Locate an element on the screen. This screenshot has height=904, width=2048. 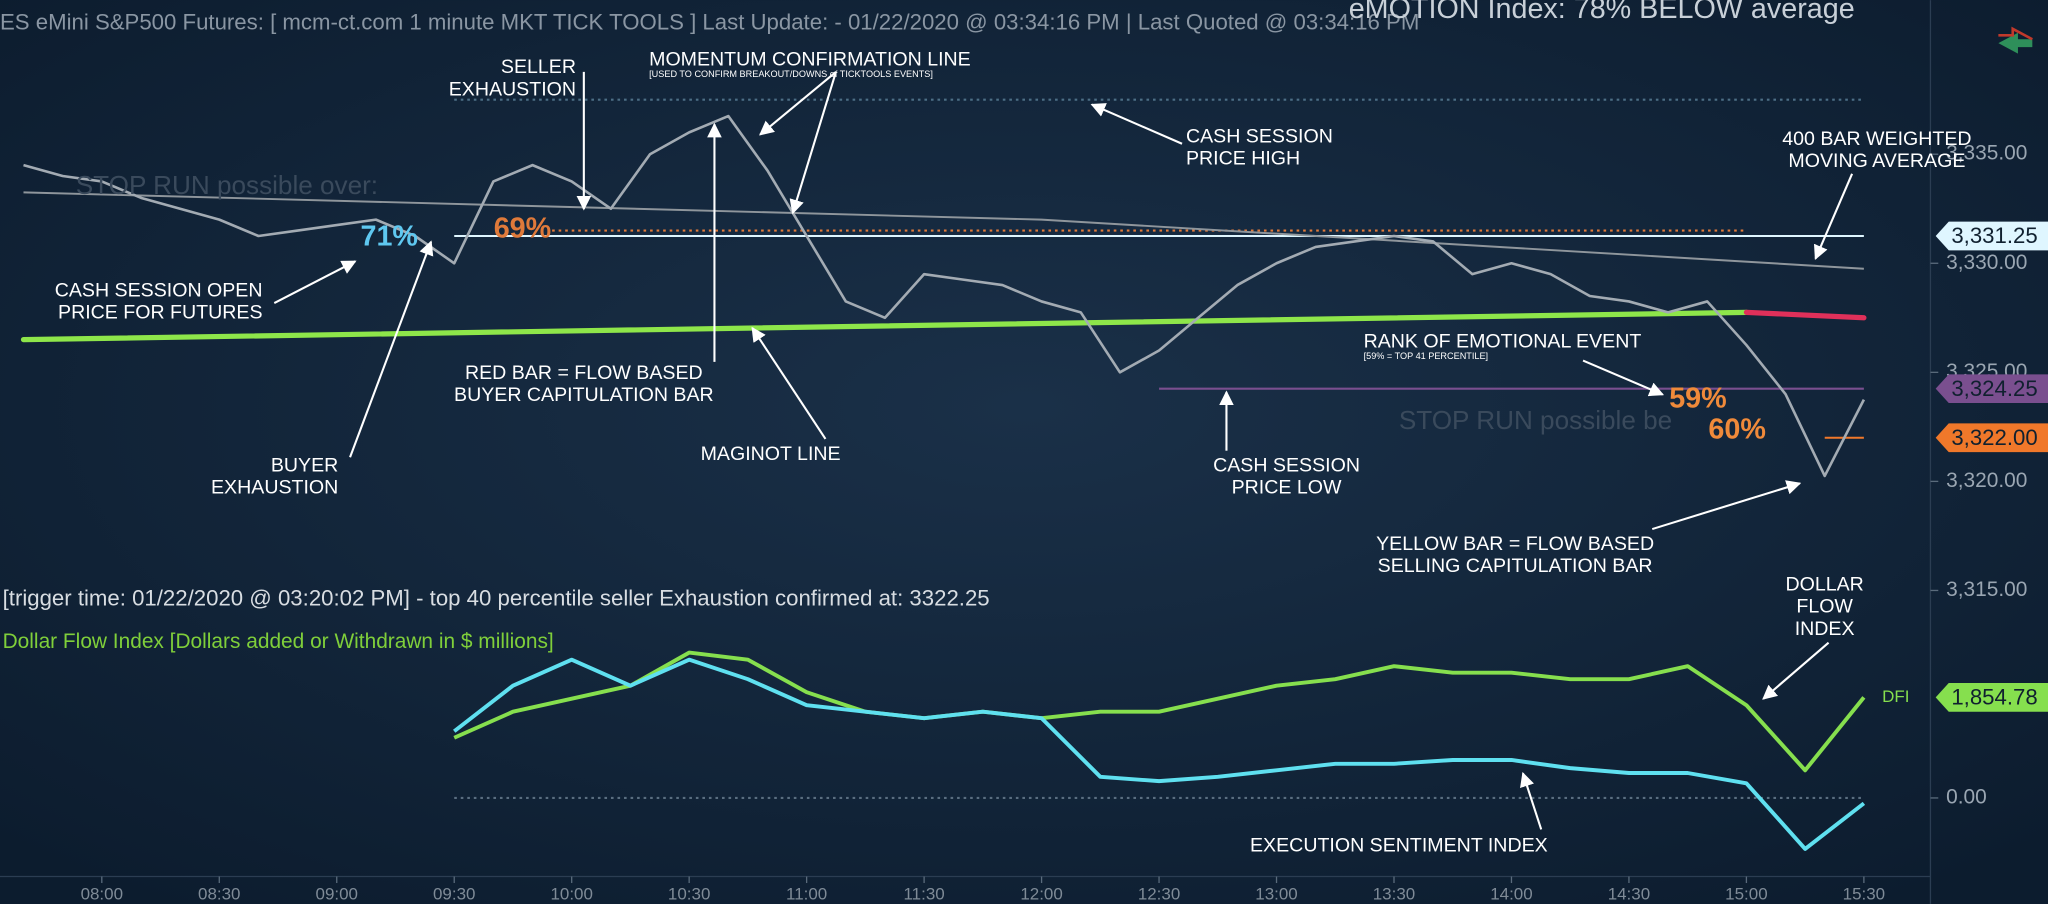
annotation: BUYER CAPITULATION BAR is located at coordinates (584, 395).